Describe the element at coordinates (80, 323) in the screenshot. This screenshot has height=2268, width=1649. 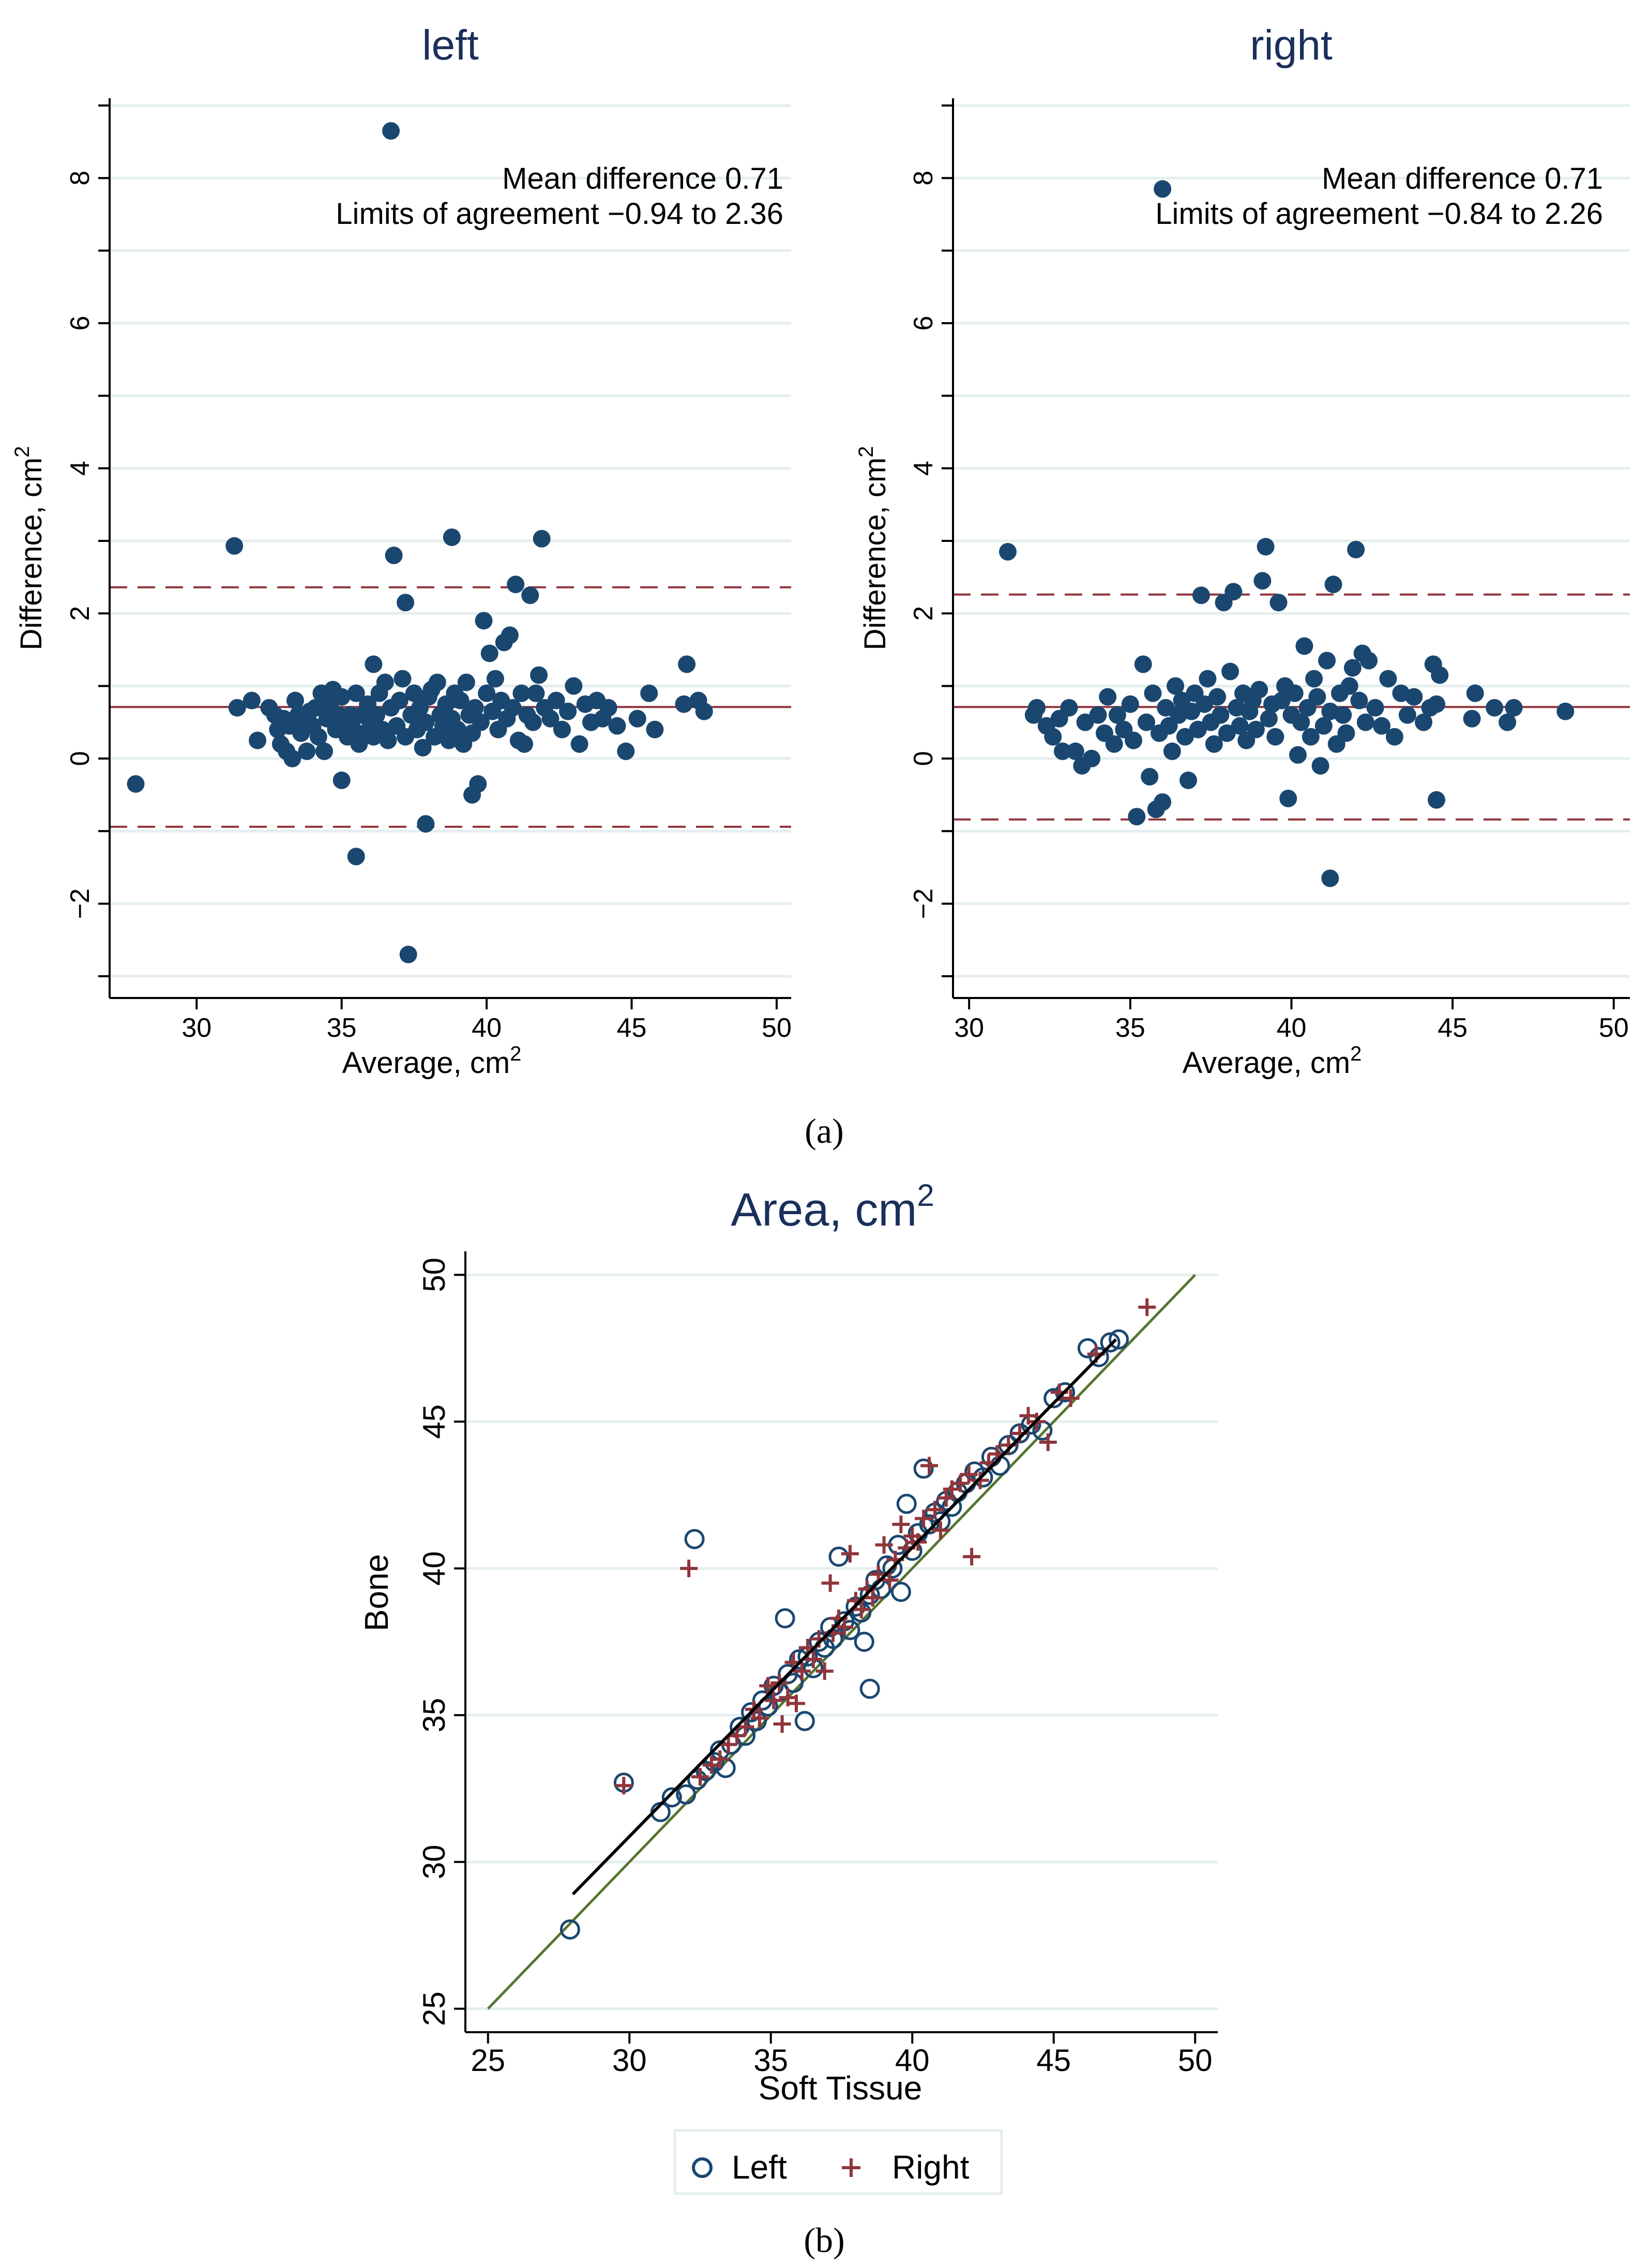
I see `y-tick-label: 6` at that location.